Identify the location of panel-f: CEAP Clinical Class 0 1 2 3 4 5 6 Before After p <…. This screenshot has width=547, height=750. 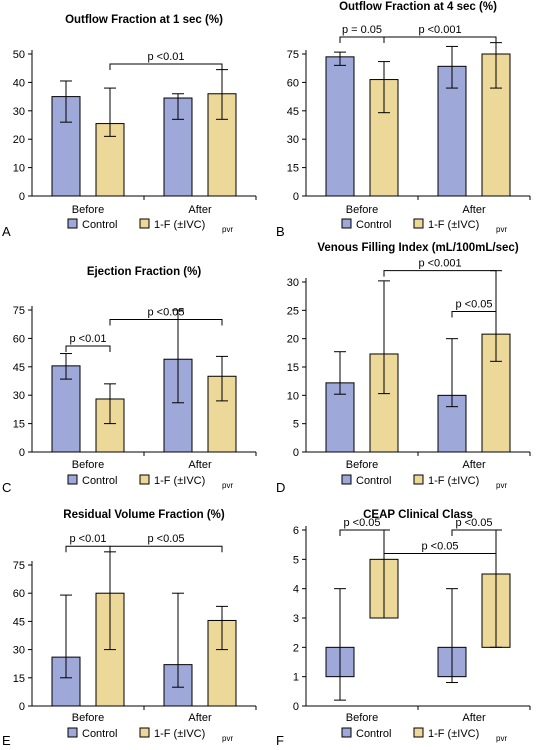
(403, 628).